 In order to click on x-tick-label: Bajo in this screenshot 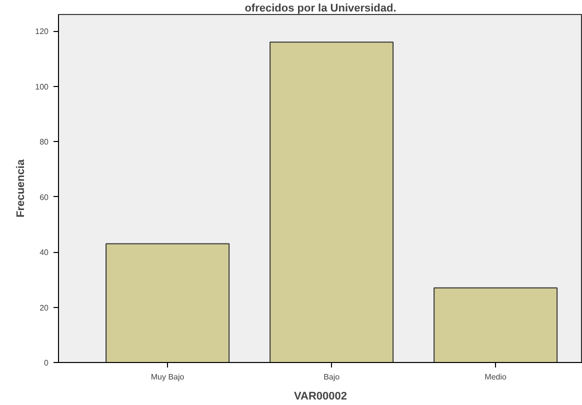, I will do `click(332, 377)`.